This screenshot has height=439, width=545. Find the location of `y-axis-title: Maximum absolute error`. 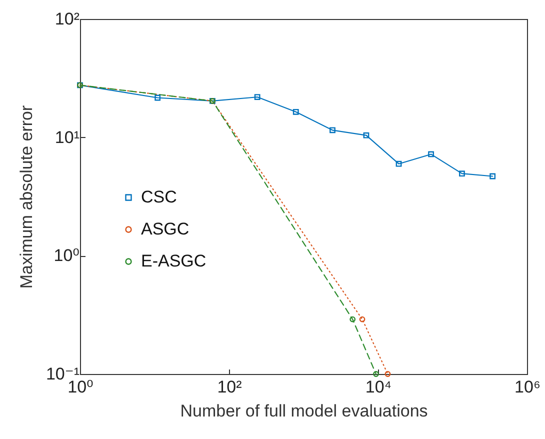

y-axis-title: Maximum absolute error is located at coordinates (26, 197).